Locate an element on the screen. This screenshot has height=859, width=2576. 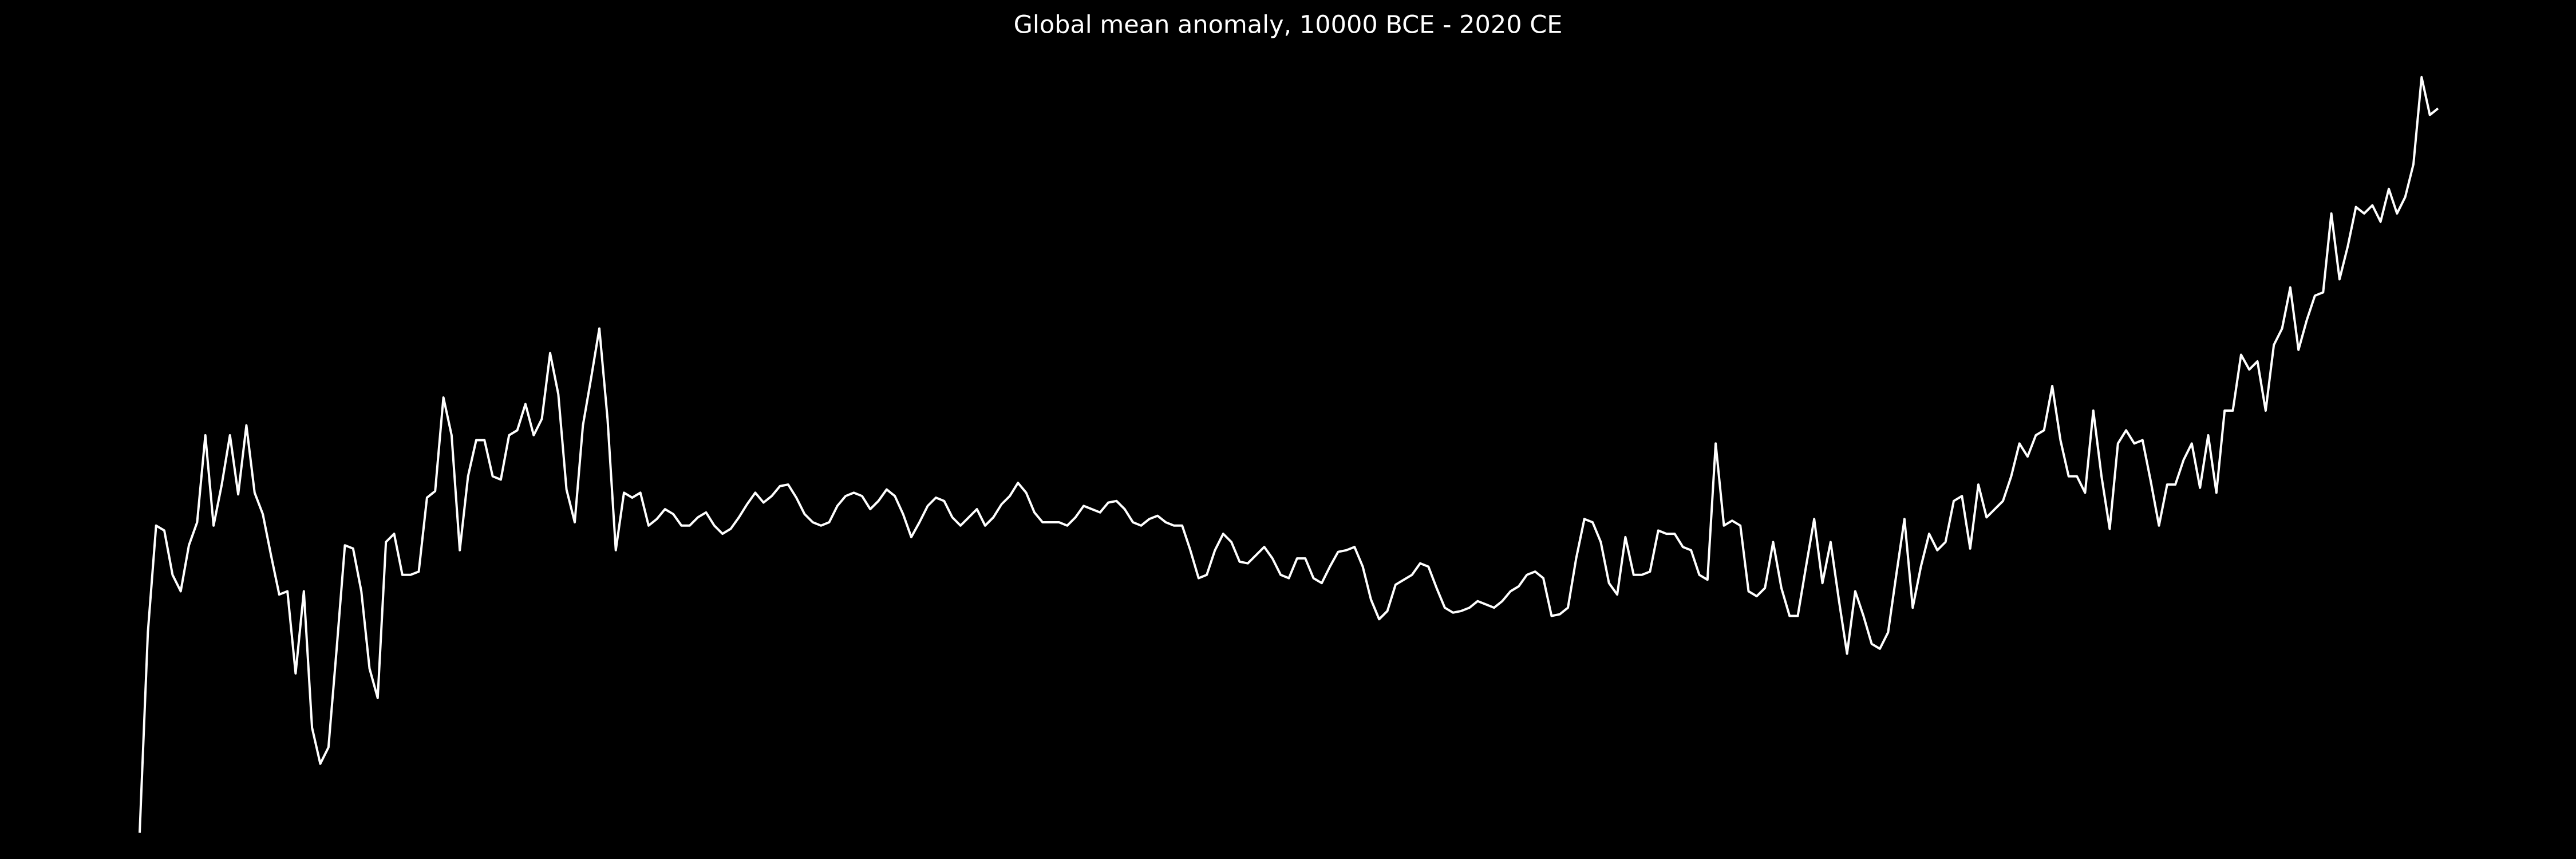
chart-title: Global mean anomaly, 10000 BCE - 2020 CE is located at coordinates (1288, 25).